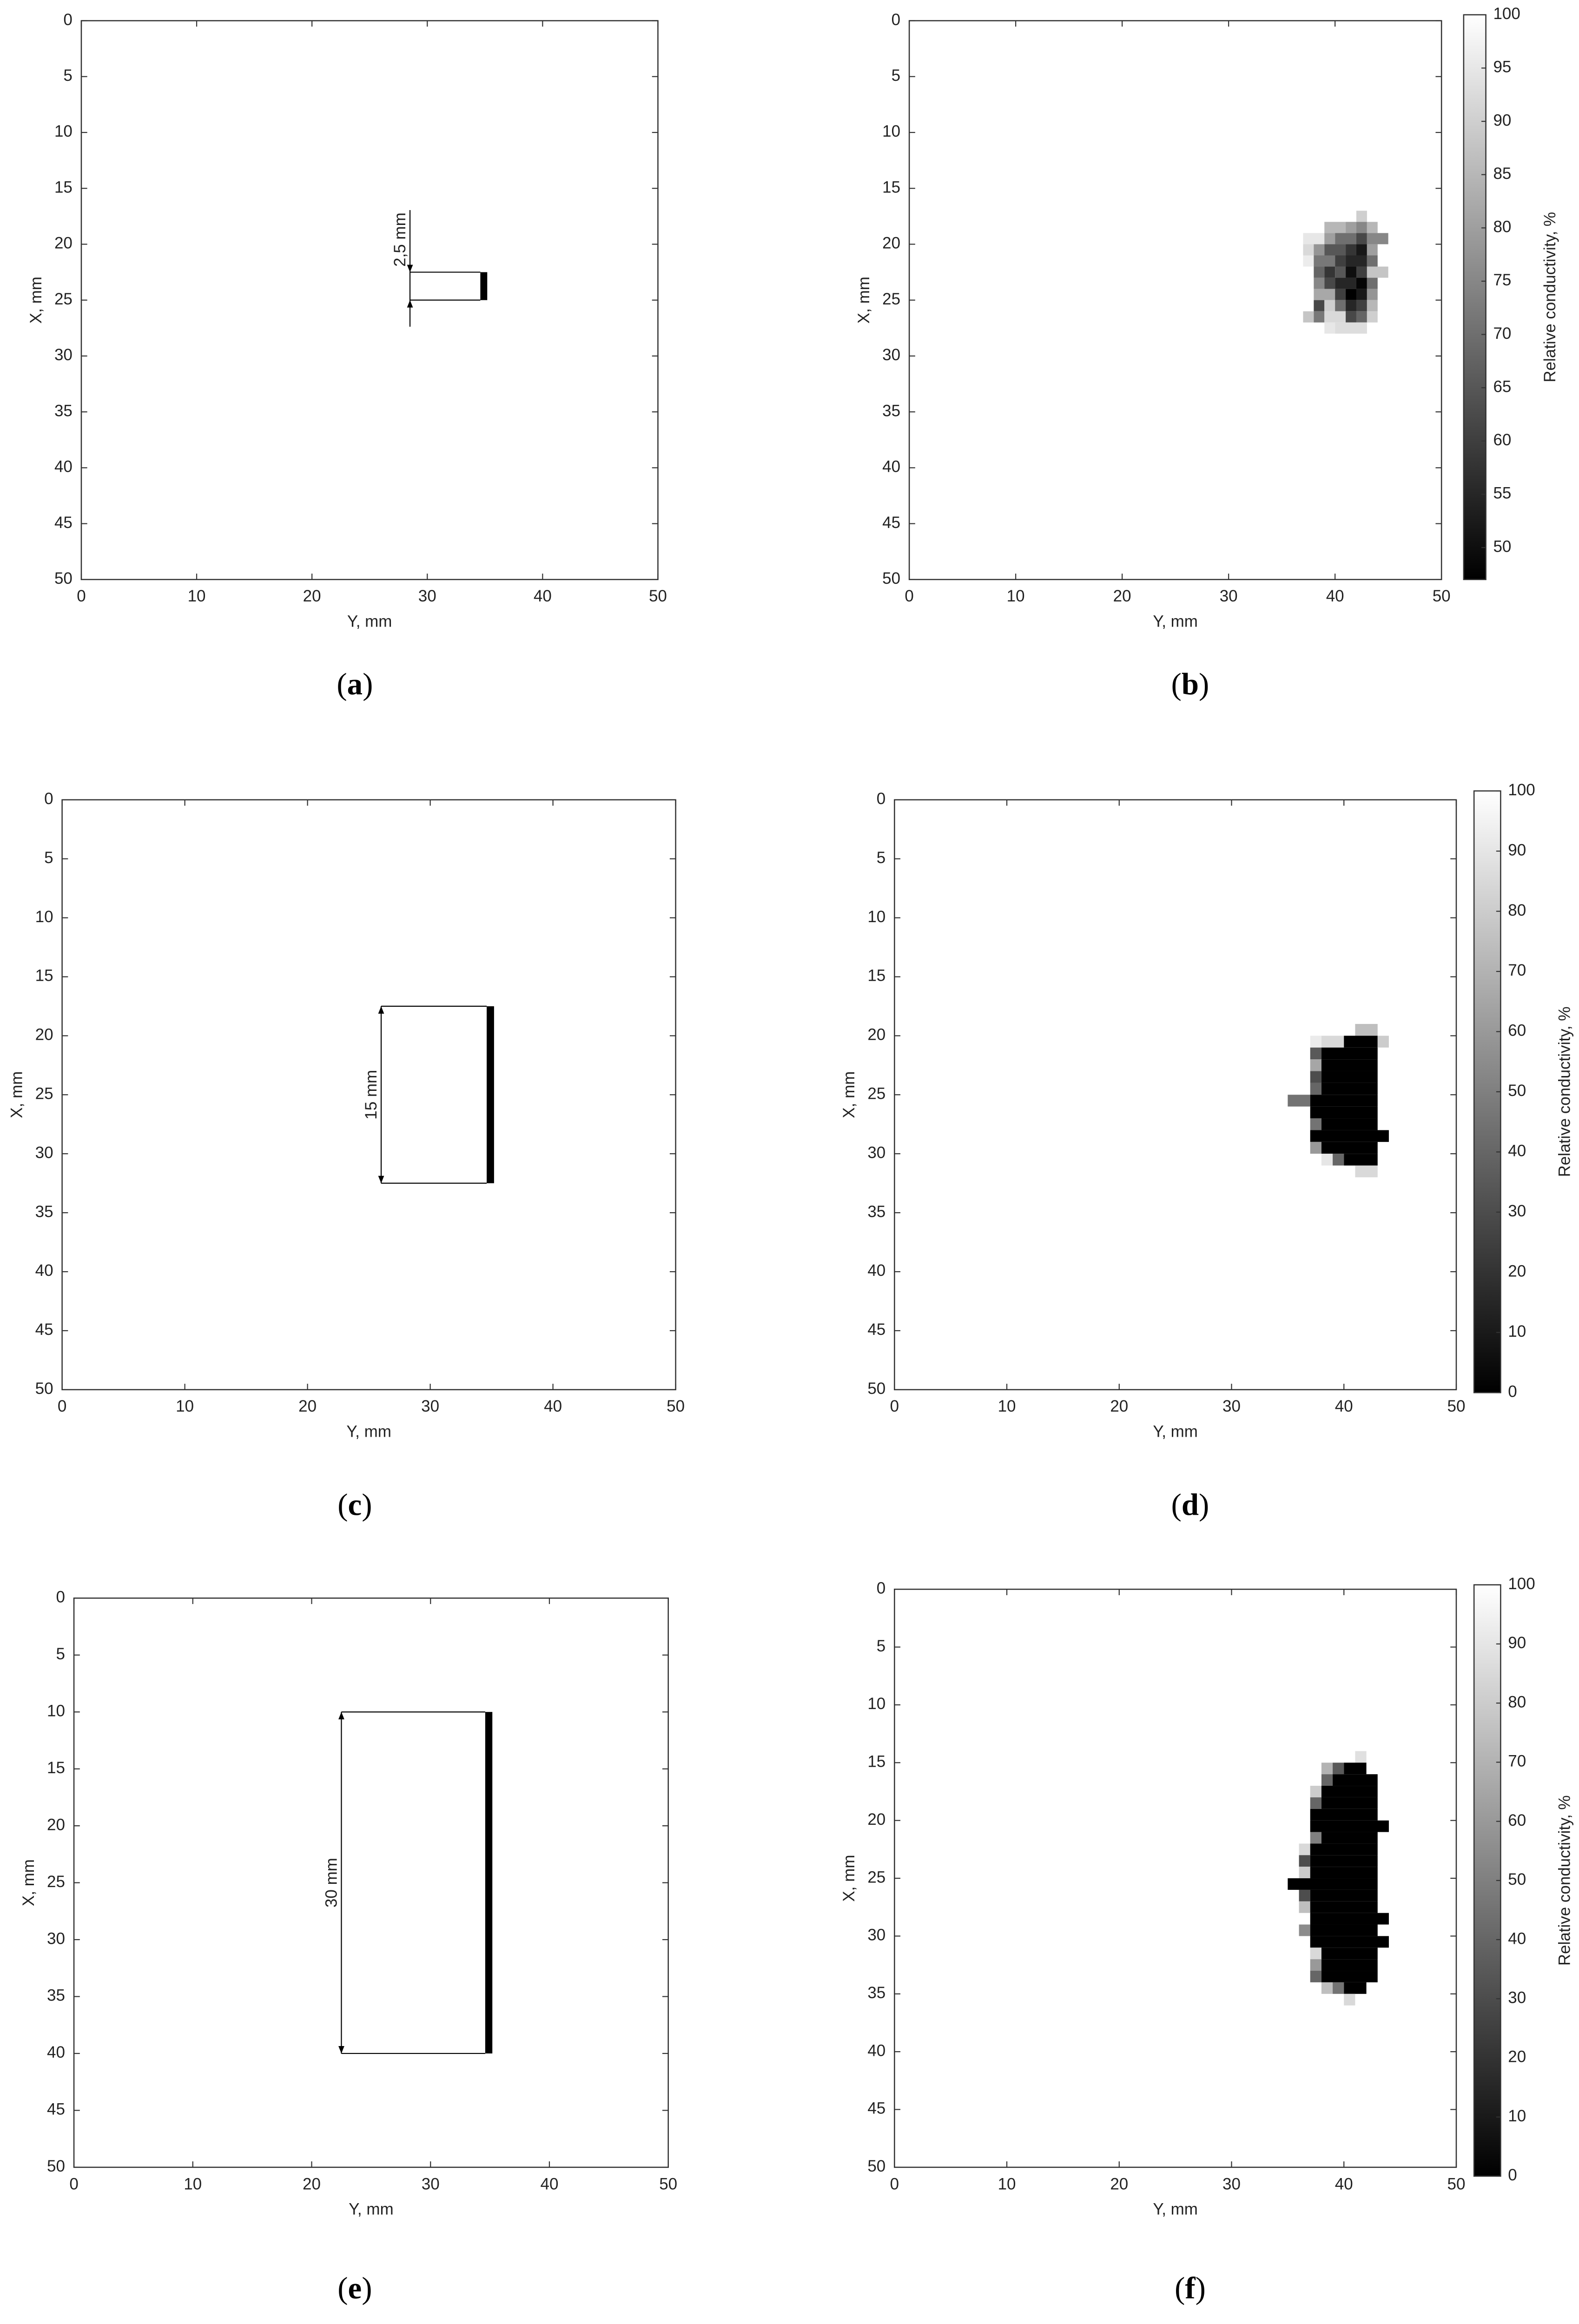  What do you see at coordinates (371, 1095) in the screenshot?
I see `dimension-label: 15 mm` at bounding box center [371, 1095].